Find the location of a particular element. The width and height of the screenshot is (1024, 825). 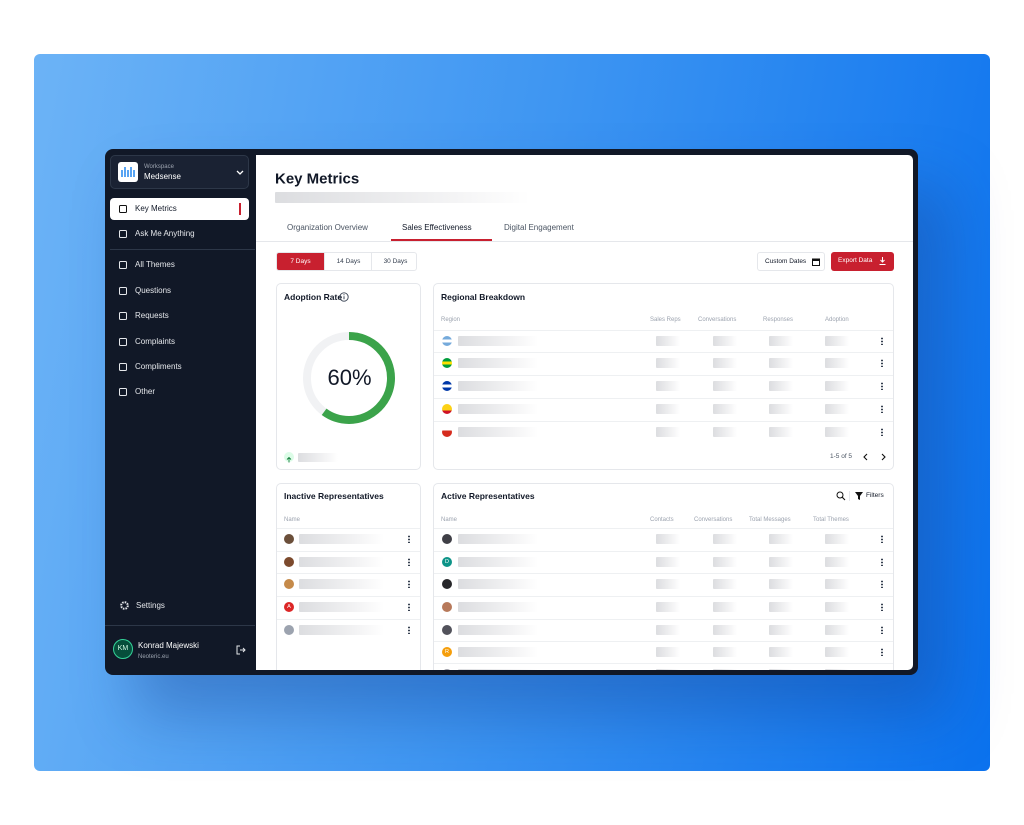

avatar: R is located at coordinates (447, 652).